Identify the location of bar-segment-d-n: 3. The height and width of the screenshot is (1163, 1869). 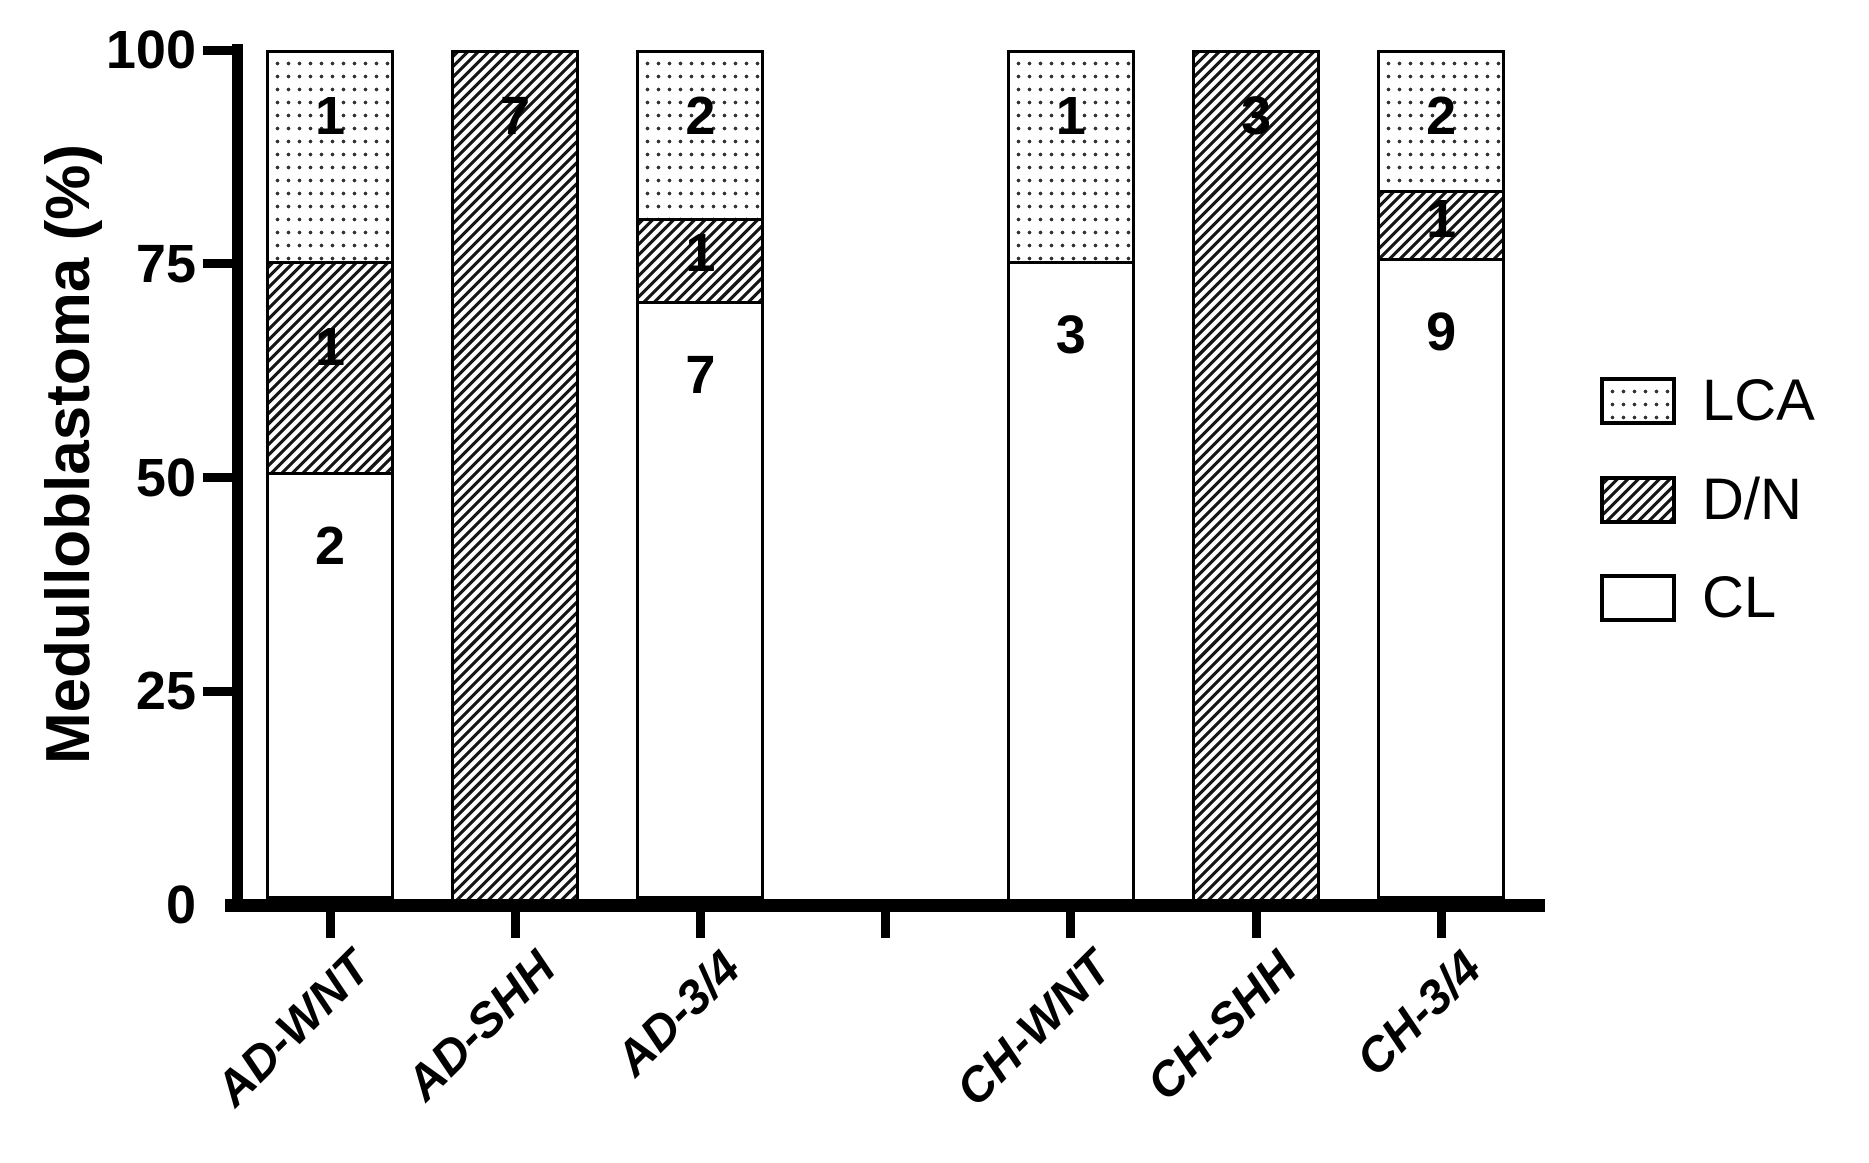
(1256, 477).